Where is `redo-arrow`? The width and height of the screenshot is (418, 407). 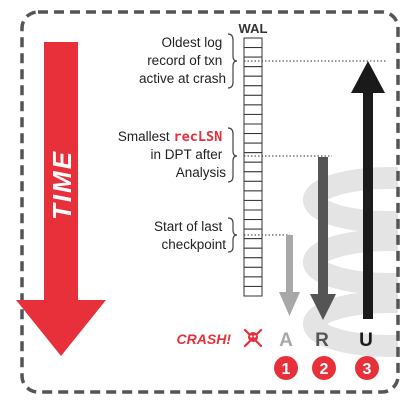
redo-arrow is located at coordinates (323, 238).